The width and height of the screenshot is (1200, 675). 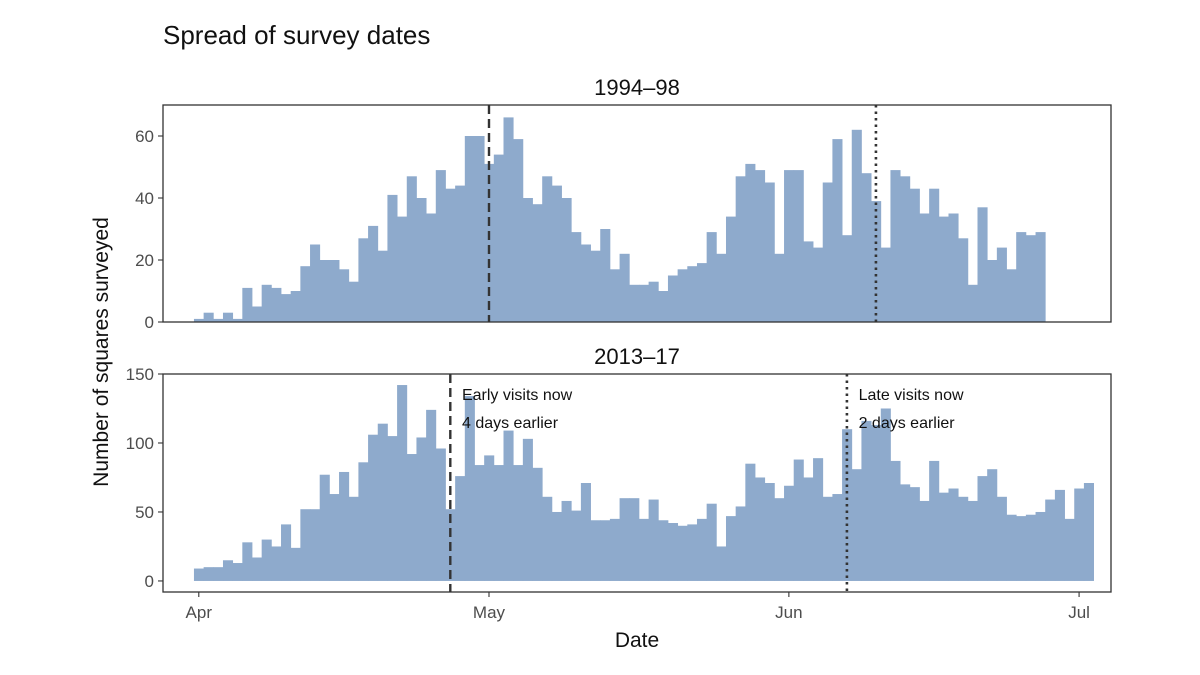 I want to click on annotation-text: 4 days earlier, so click(x=510, y=423).